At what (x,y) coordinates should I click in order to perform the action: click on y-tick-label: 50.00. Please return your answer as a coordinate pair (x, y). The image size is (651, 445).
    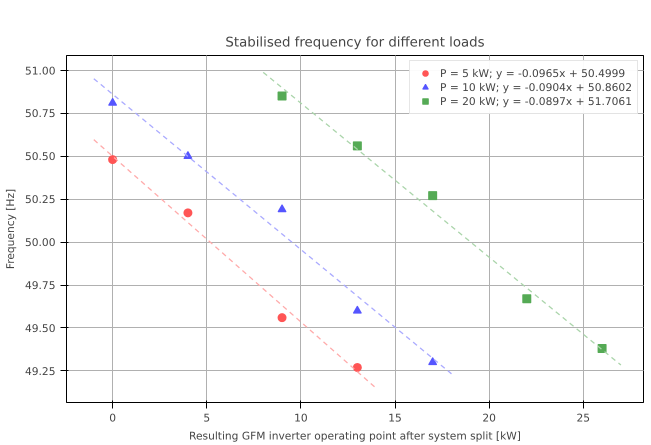
    Looking at the image, I should click on (40, 243).